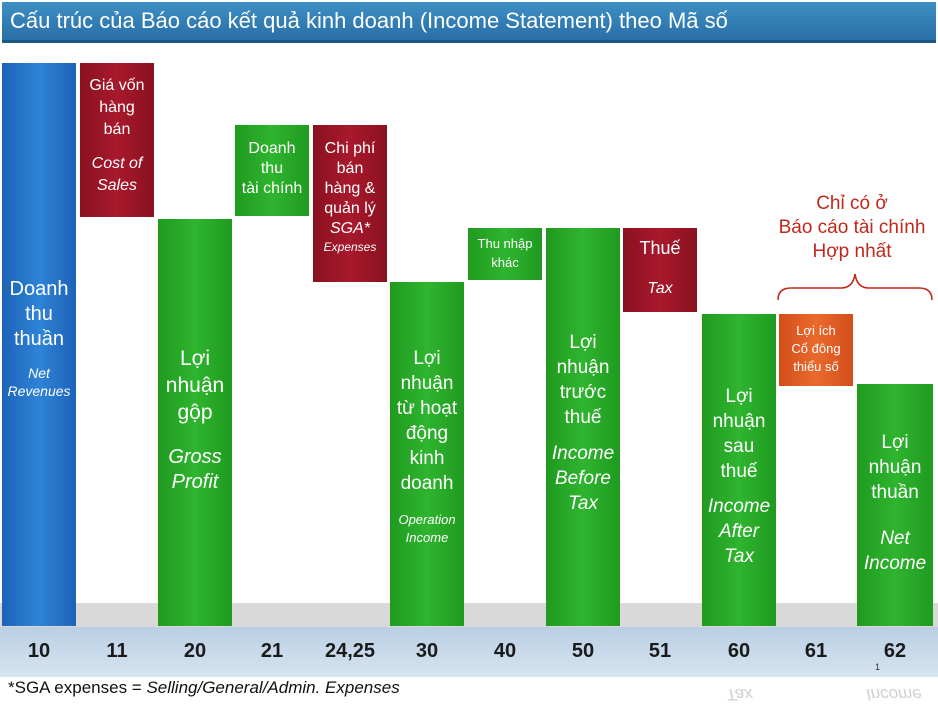 The image size is (938, 704). Describe the element at coordinates (660, 248) in the screenshot. I see `box-tax-vi-1: Thuế` at that location.